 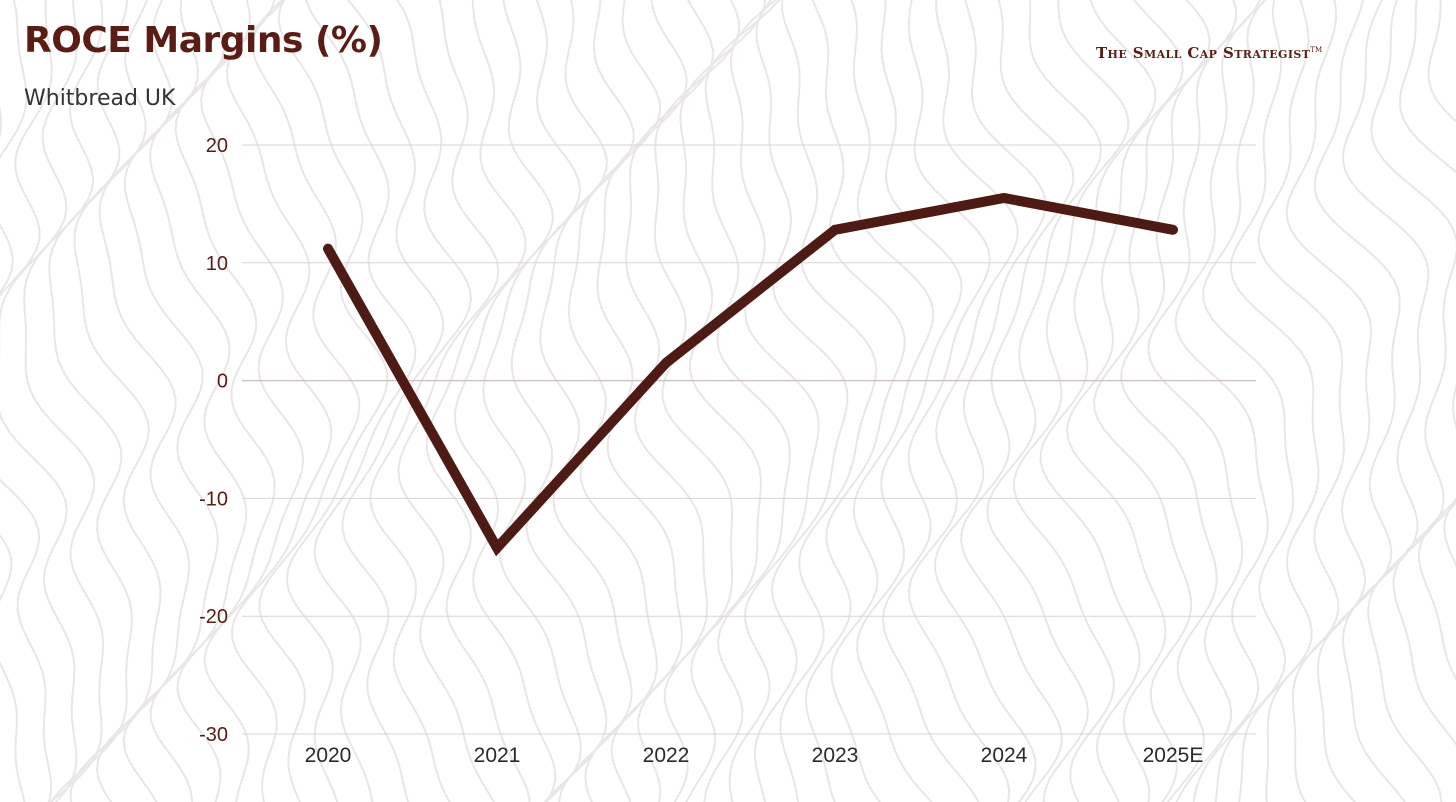 I want to click on x-tick-label: 2021, so click(x=497, y=755).